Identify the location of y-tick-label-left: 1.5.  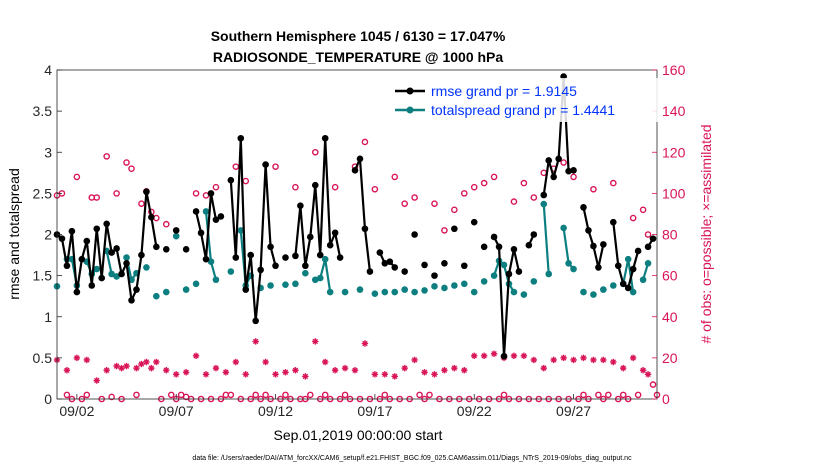
(43, 276).